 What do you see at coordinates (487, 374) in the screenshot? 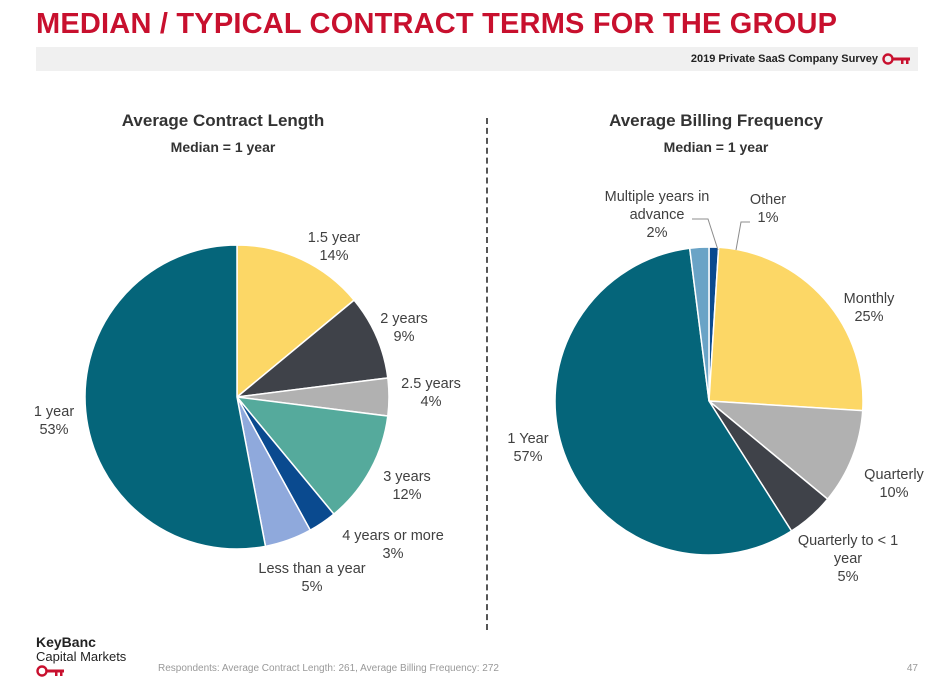
I see `divider` at bounding box center [487, 374].